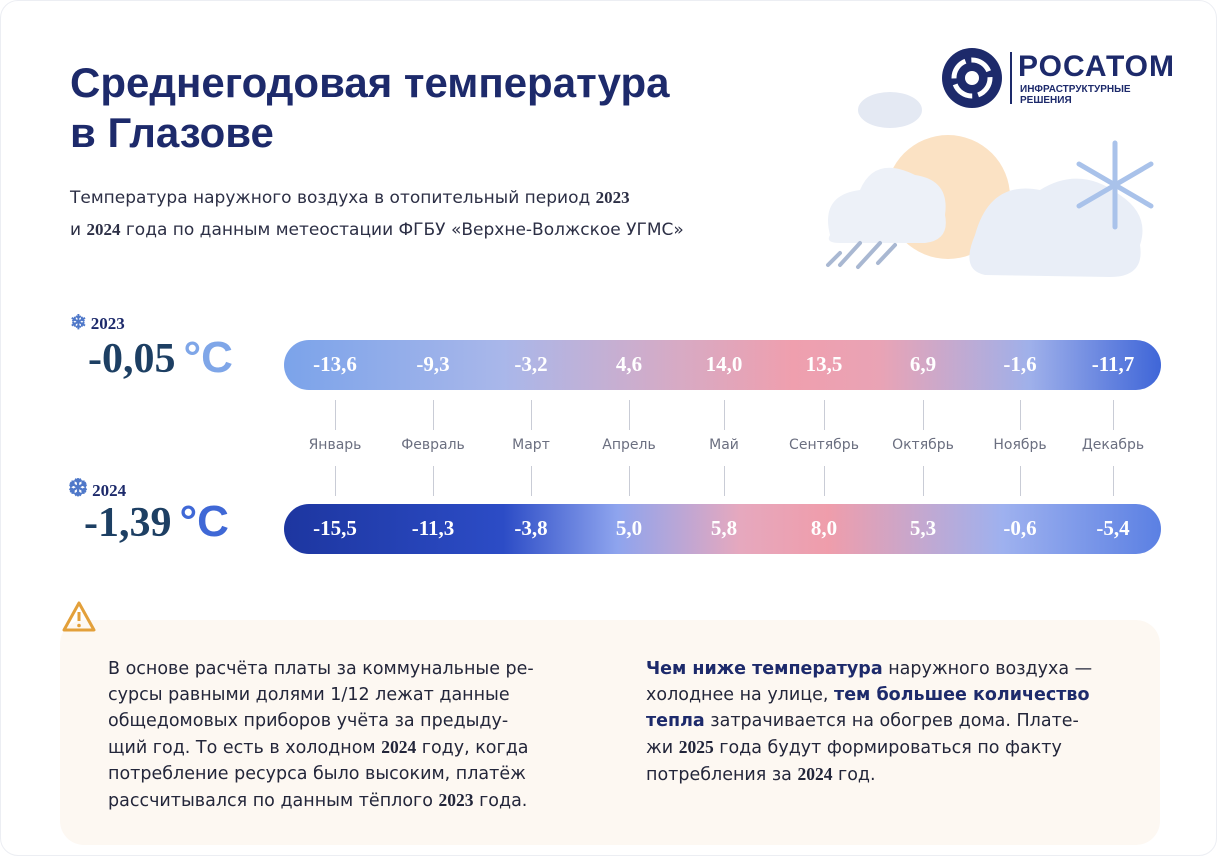  I want to click on text-segment: год., so click(854, 775).